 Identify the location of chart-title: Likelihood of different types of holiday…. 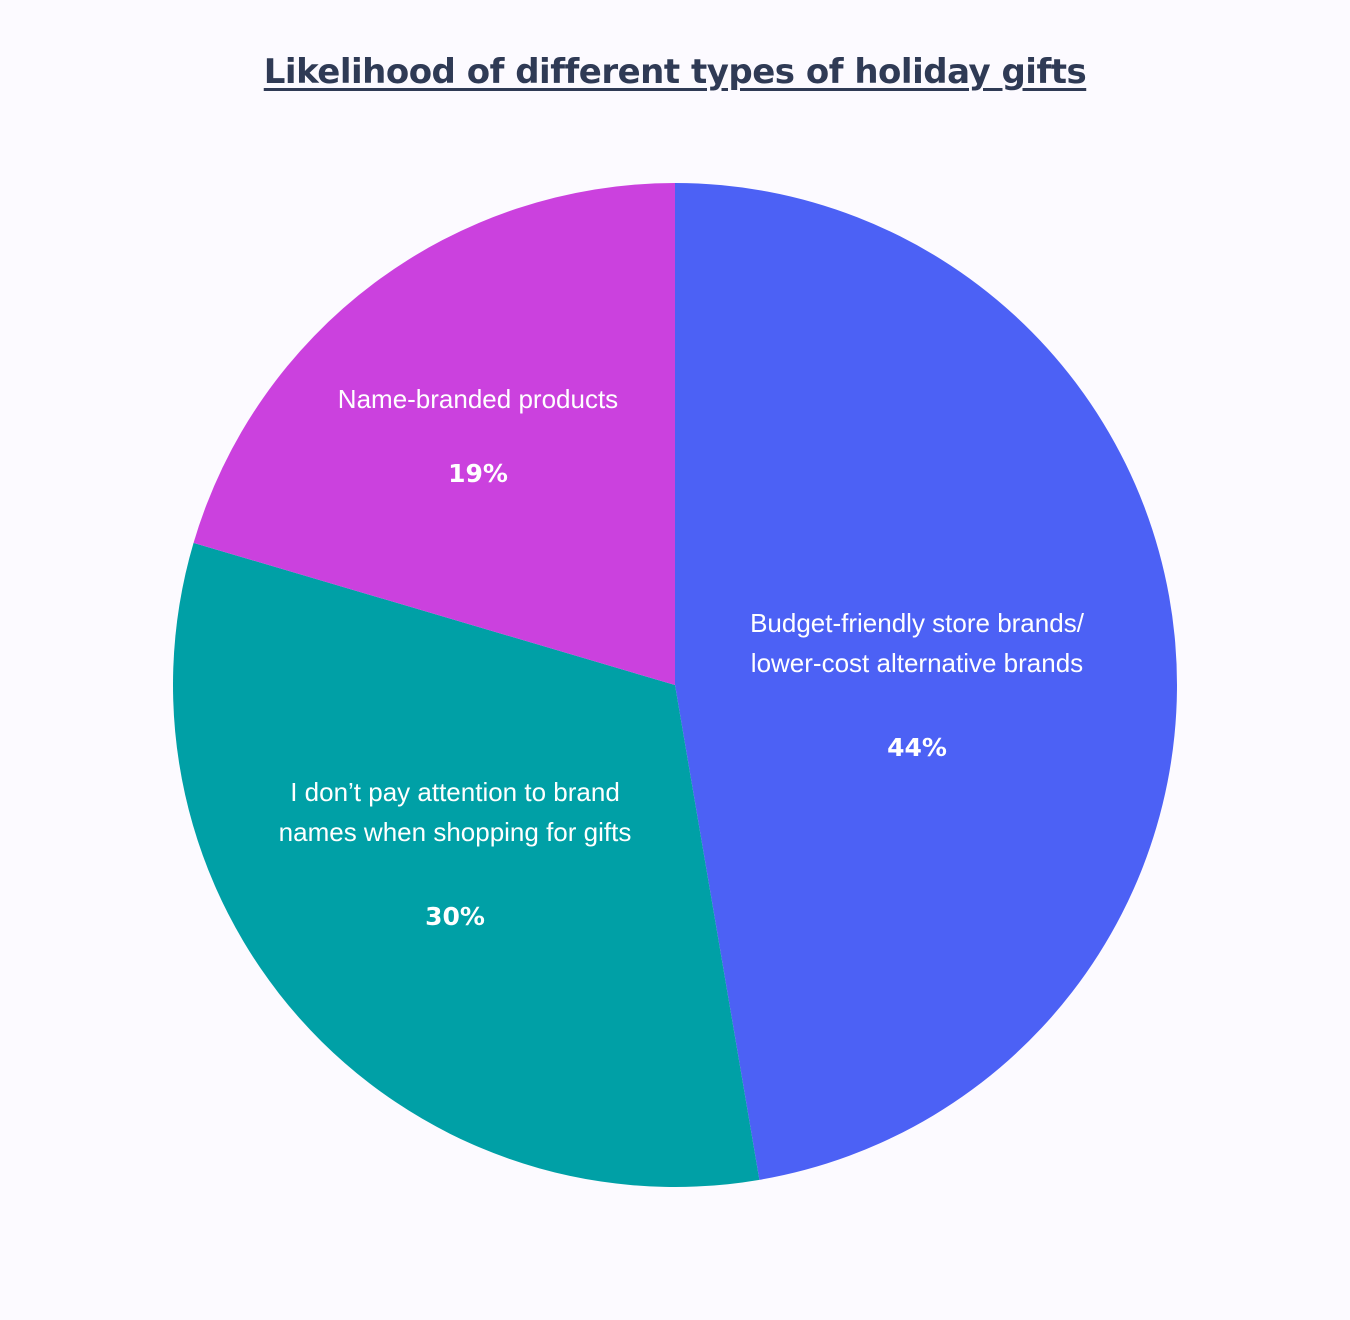
(675, 72).